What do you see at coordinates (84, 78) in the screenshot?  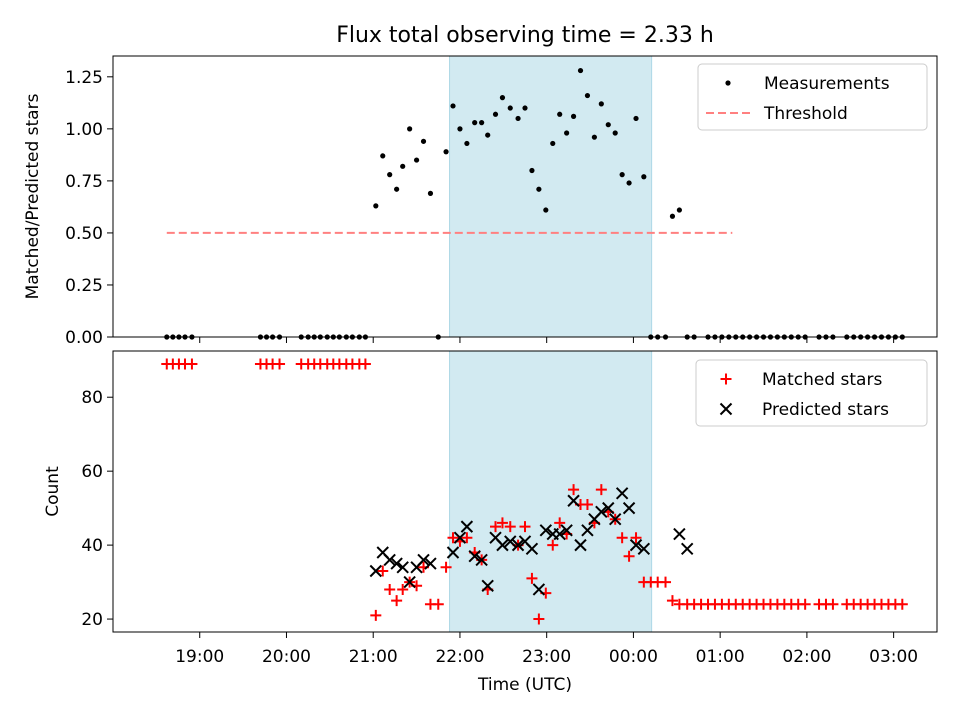 I see `y-tick-label: 1.25` at bounding box center [84, 78].